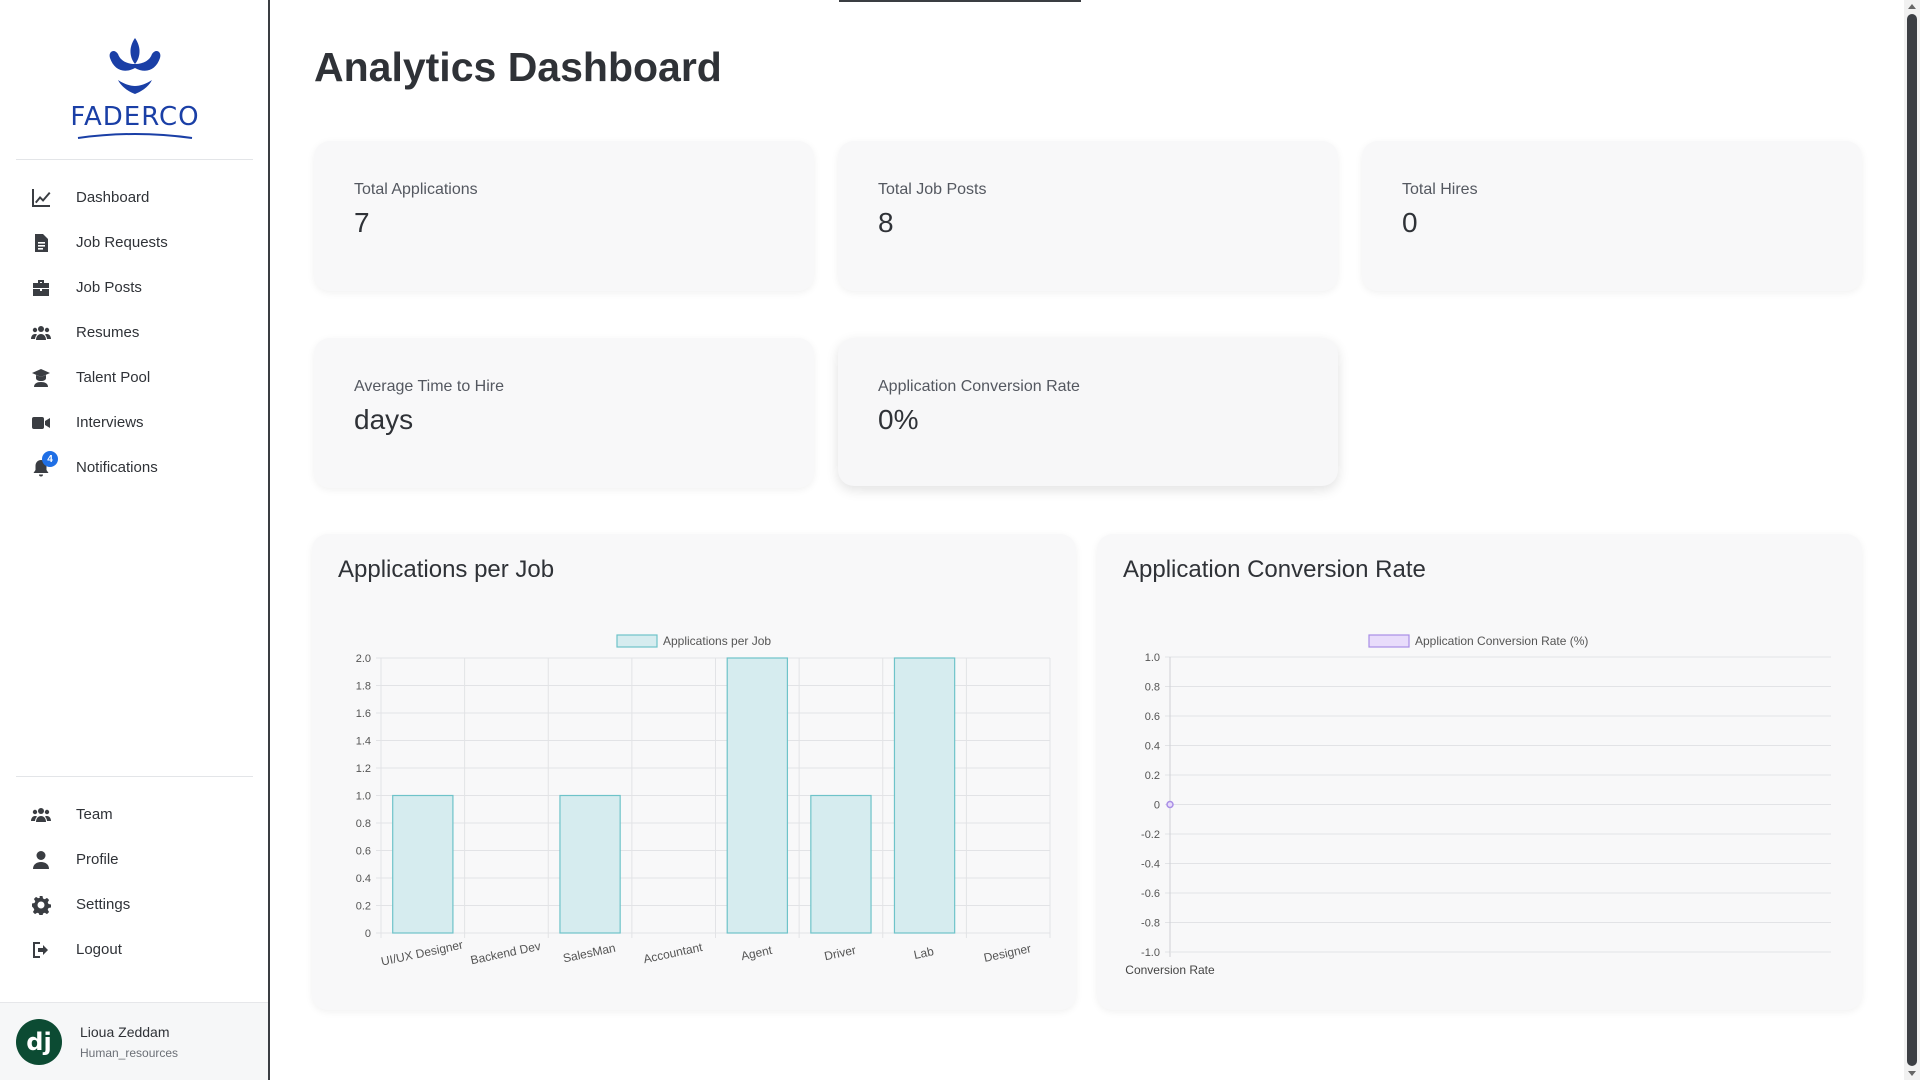  Describe the element at coordinates (113, 377) in the screenshot. I see `sidebar-item-label: Talent Pool` at that location.